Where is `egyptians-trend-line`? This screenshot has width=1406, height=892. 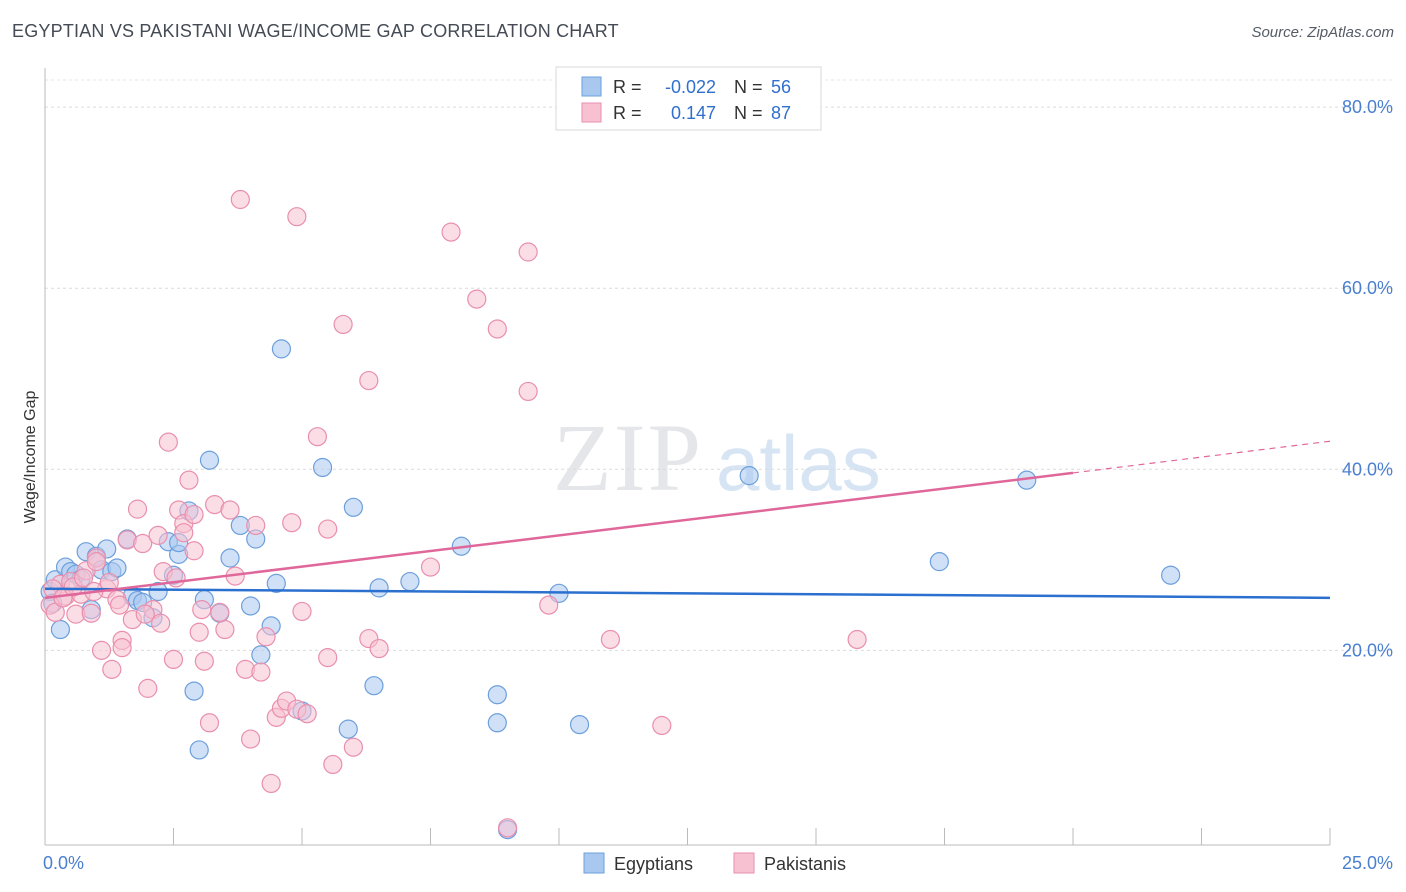
egyptians-trend-line is located at coordinates (687, 593).